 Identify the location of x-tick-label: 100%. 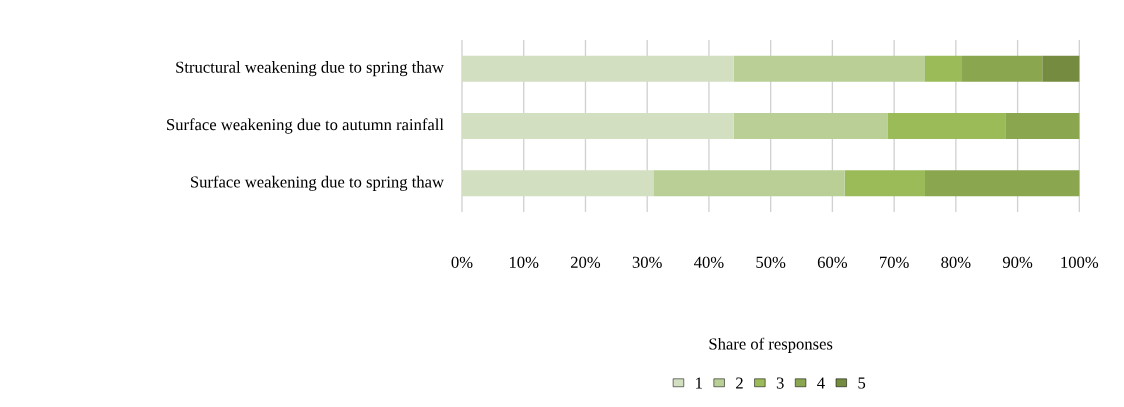
(1080, 262).